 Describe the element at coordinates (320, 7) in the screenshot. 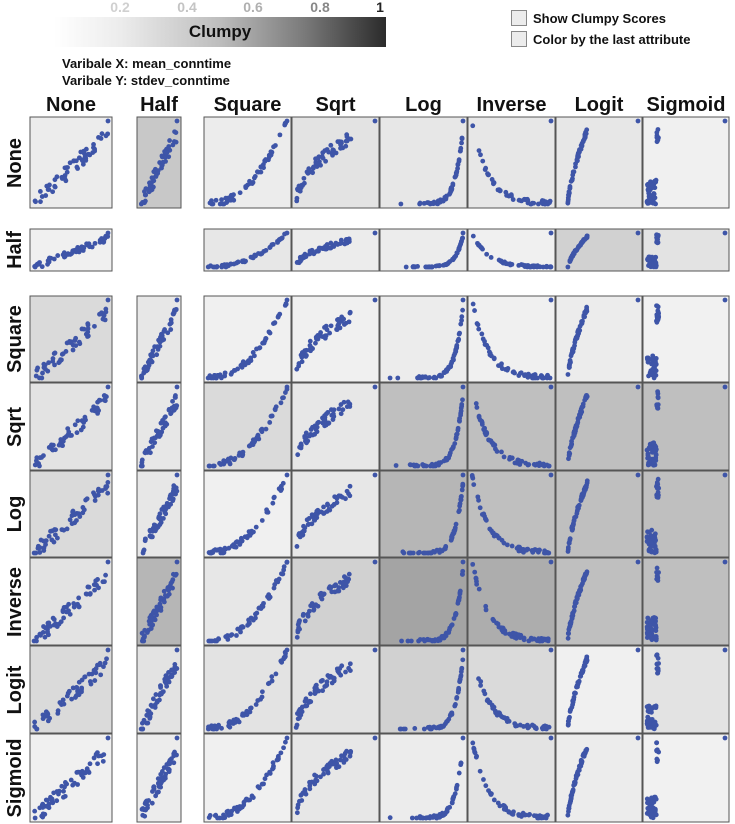

I see `colorbar-tick: 0.8` at that location.